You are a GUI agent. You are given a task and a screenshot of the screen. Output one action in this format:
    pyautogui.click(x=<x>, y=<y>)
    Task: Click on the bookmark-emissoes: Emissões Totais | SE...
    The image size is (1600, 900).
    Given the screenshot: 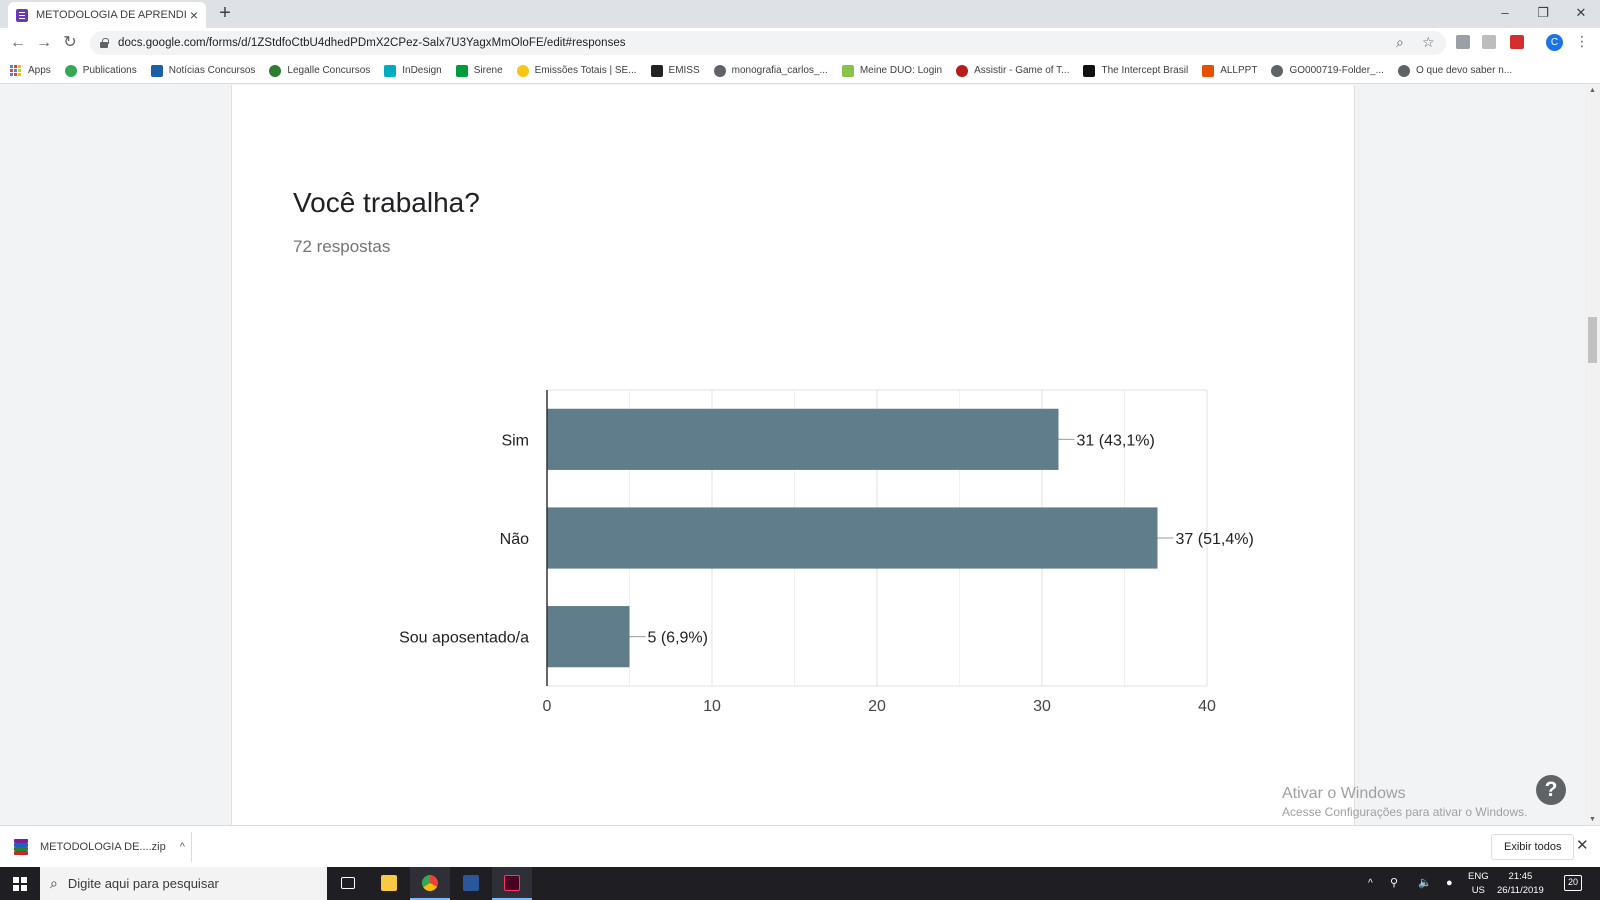 What is the action you would take?
    pyautogui.click(x=576, y=70)
    